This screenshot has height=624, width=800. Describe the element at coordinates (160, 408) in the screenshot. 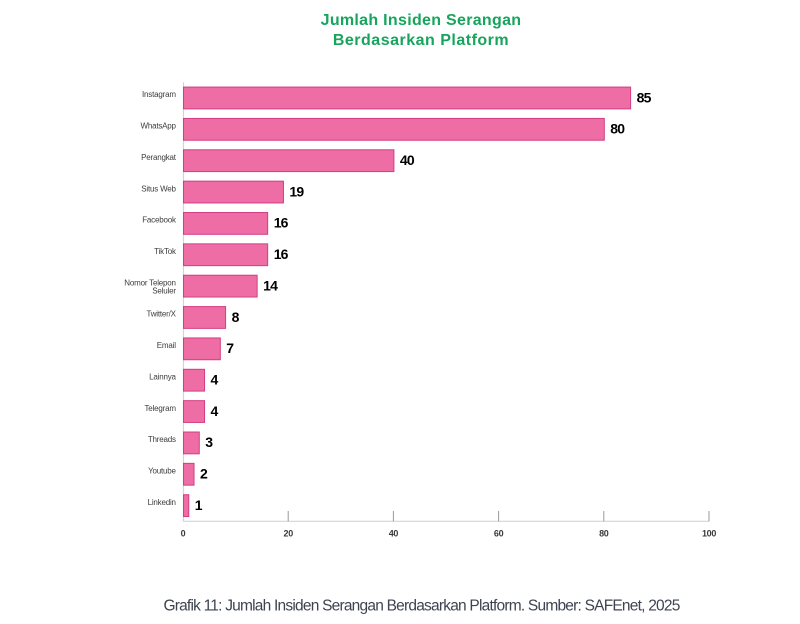

I see `svg-text: Telegram` at that location.